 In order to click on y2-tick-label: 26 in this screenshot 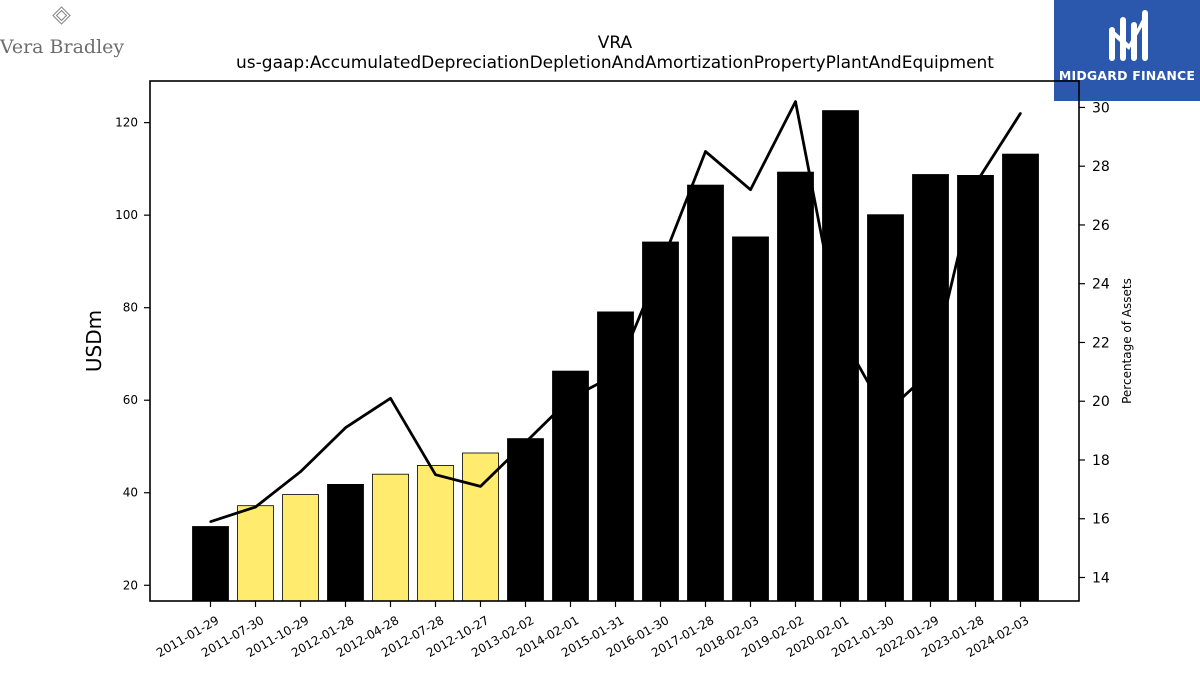, I will do `click(1101, 226)`.